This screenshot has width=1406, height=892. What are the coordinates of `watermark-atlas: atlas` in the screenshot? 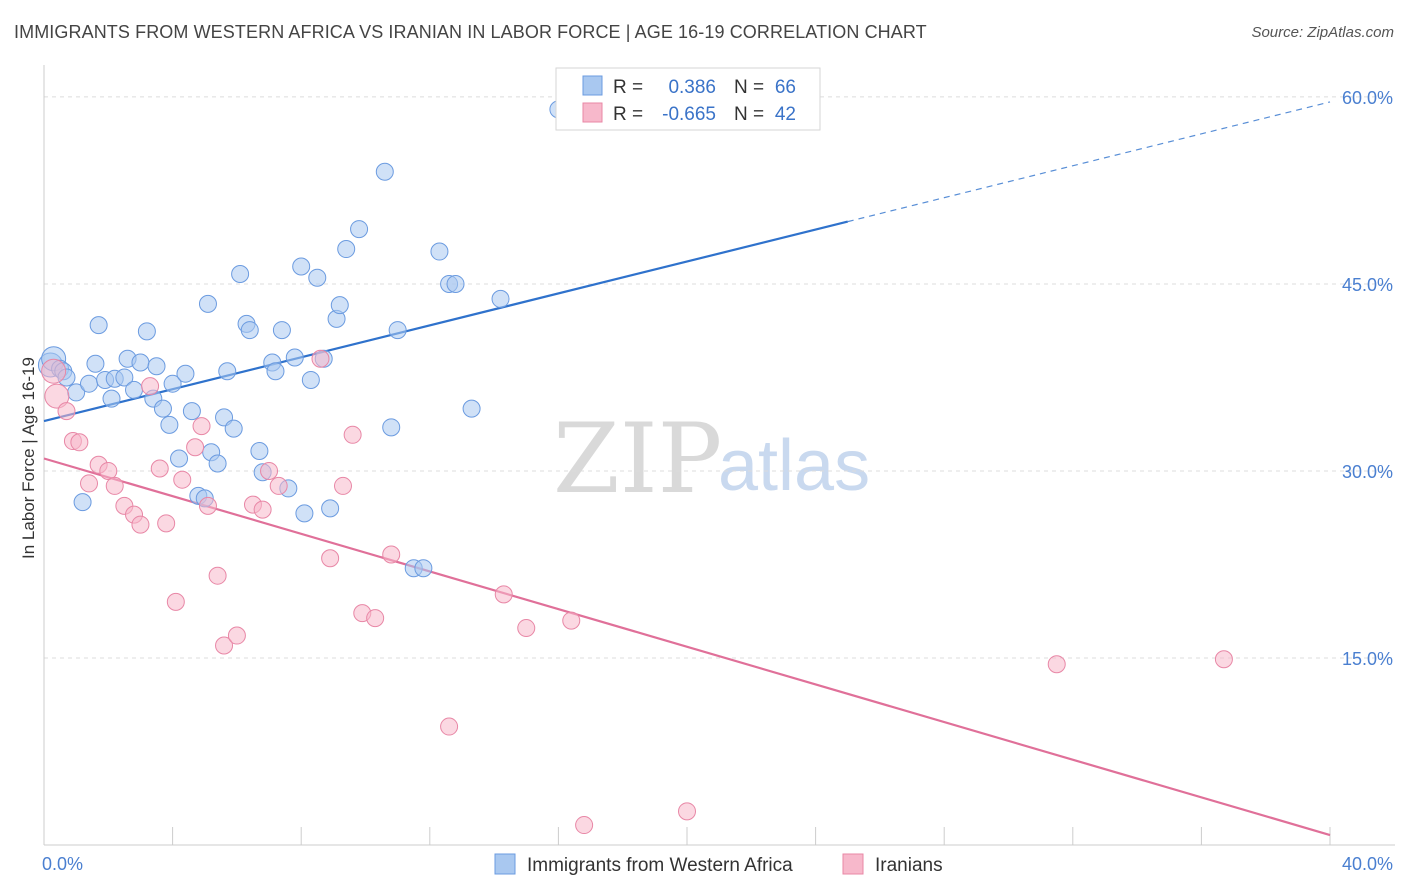 It's located at (794, 466).